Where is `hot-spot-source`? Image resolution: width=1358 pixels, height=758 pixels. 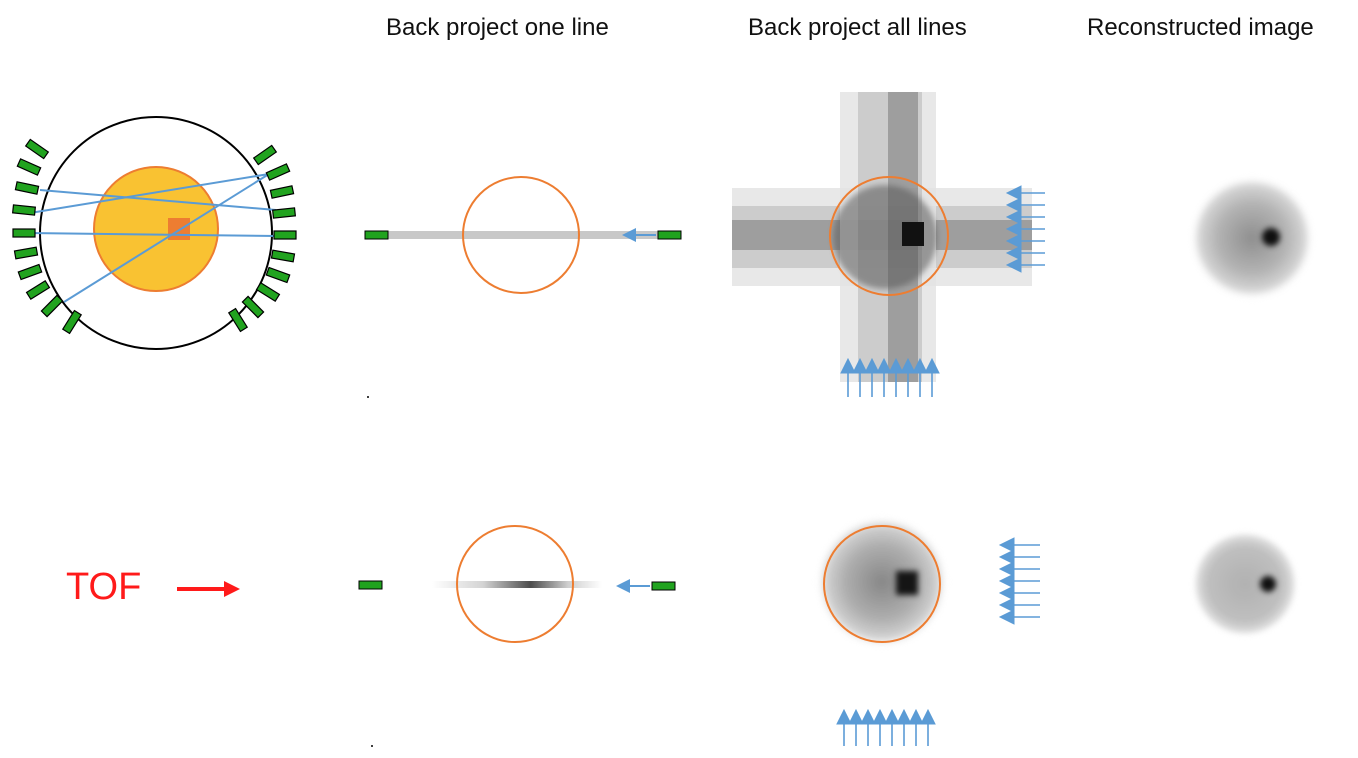 hot-spot-source is located at coordinates (179, 229).